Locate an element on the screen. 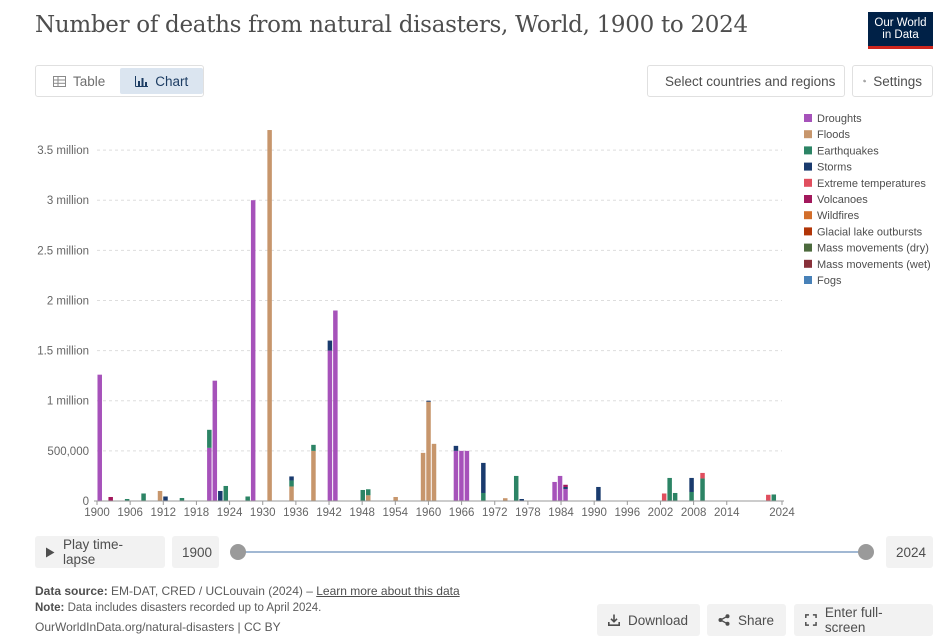  tab-table: Table is located at coordinates (79, 81).